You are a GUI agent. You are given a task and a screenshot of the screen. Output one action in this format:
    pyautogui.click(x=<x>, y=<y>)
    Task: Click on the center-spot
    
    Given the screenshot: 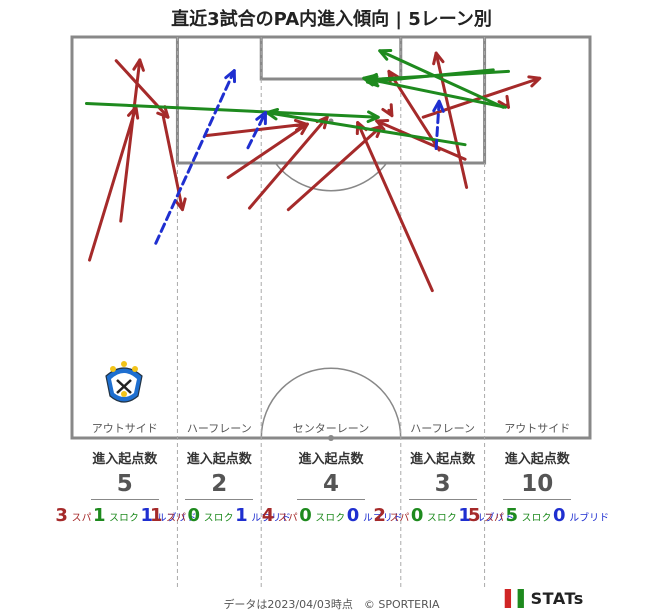 What is the action you would take?
    pyautogui.click(x=331, y=438)
    